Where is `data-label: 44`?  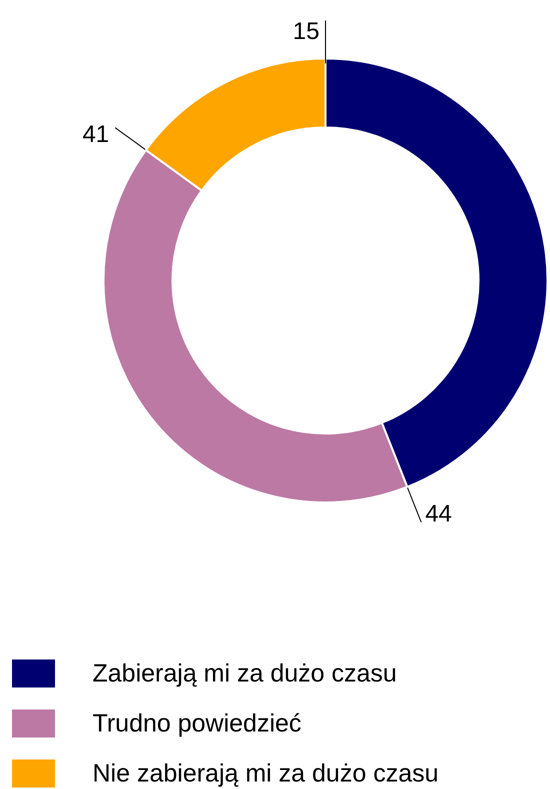
data-label: 44 is located at coordinates (438, 514).